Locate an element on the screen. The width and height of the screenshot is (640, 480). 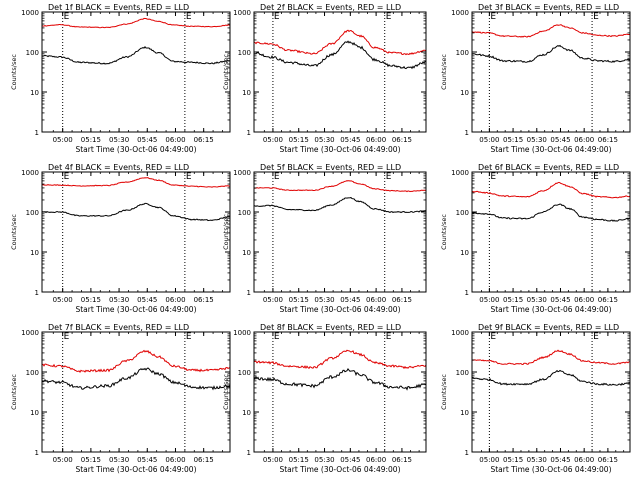
panel-title: Det 6f BLACK = Events, RED = LLD is located at coordinates (548, 167).